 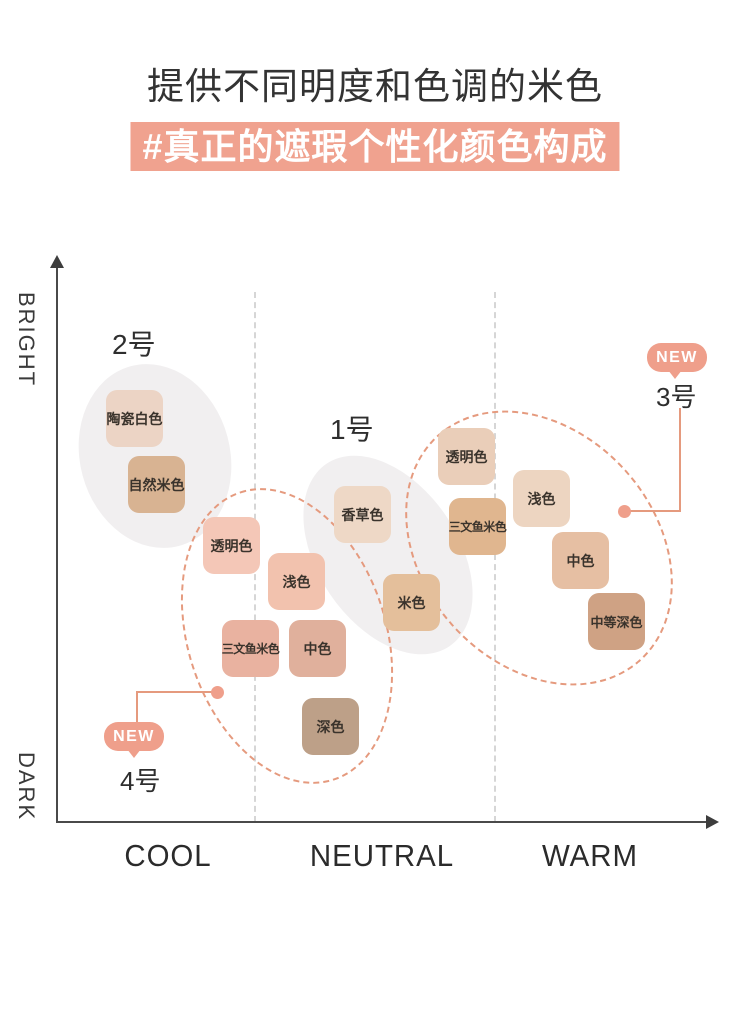 What do you see at coordinates (26, 787) in the screenshot?
I see `axis-label-dark: DARK` at bounding box center [26, 787].